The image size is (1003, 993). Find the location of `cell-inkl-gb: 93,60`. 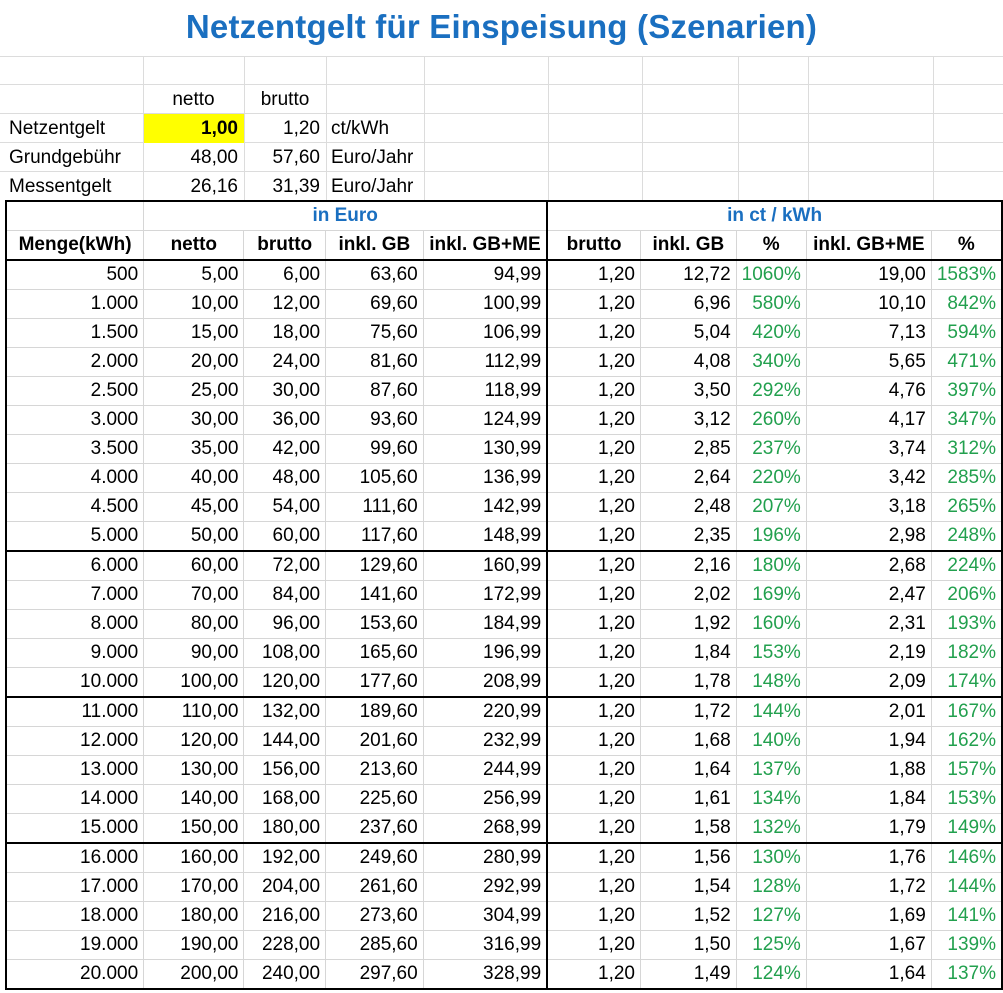

cell-inkl-gb: 93,60 is located at coordinates (374, 420).